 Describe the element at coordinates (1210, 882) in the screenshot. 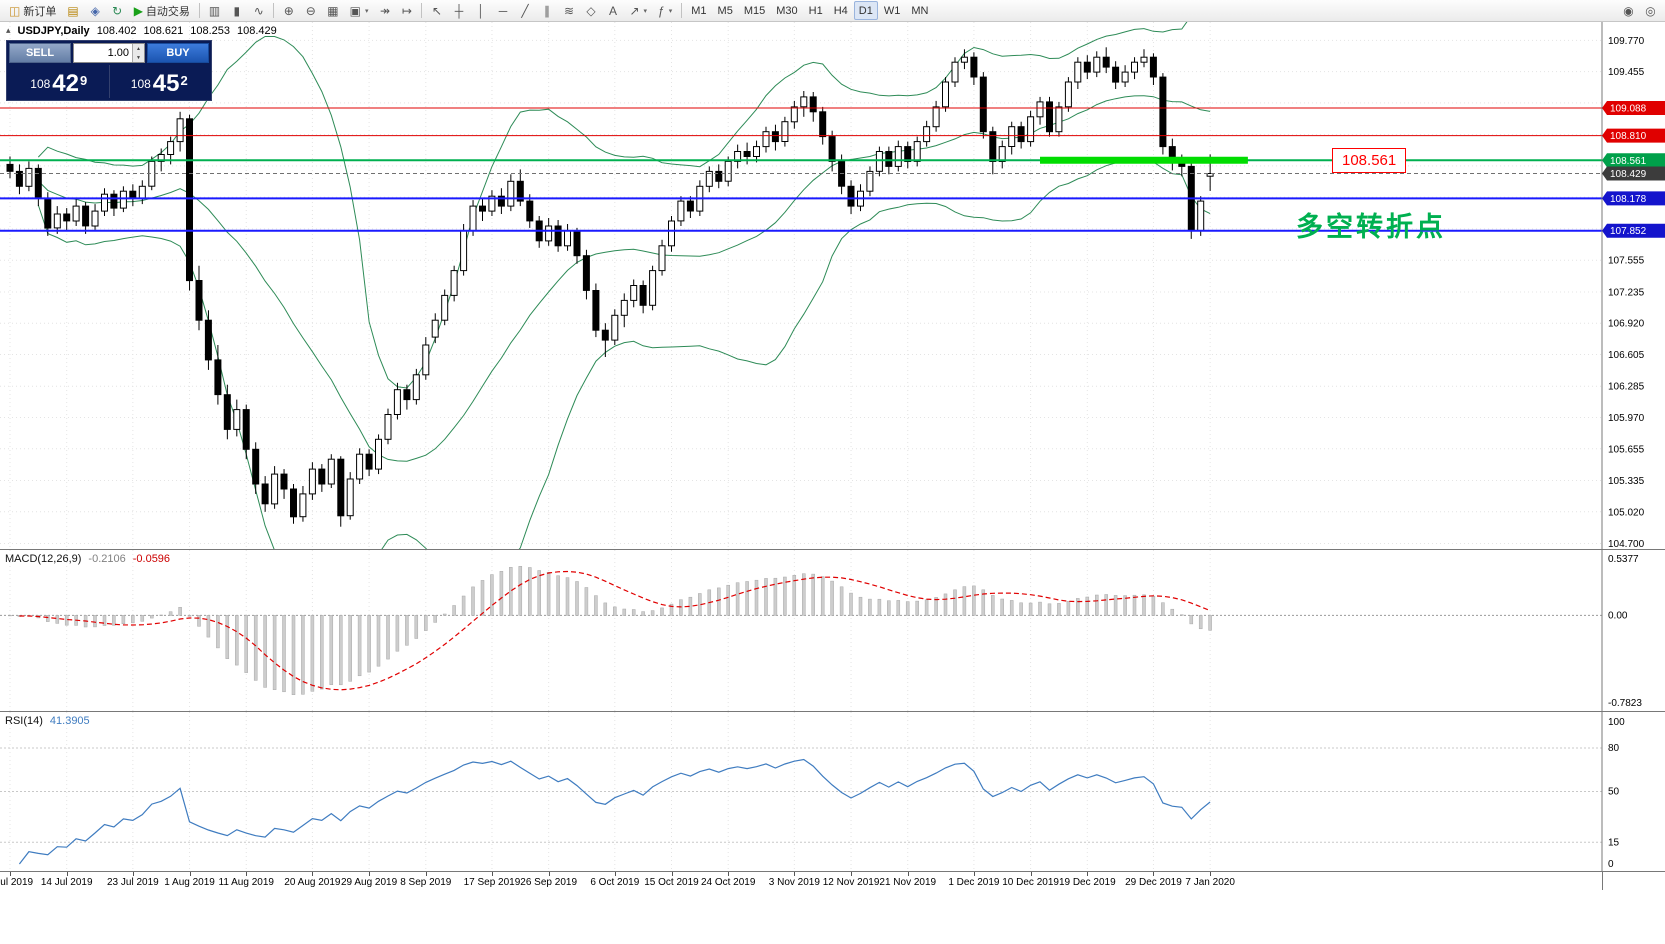

I see `time-axis-label: 7 Jan 2020` at that location.